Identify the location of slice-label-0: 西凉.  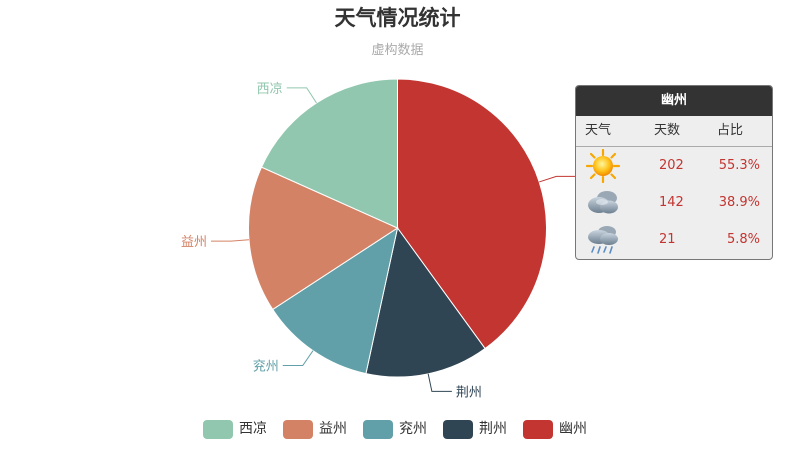
(270, 89).